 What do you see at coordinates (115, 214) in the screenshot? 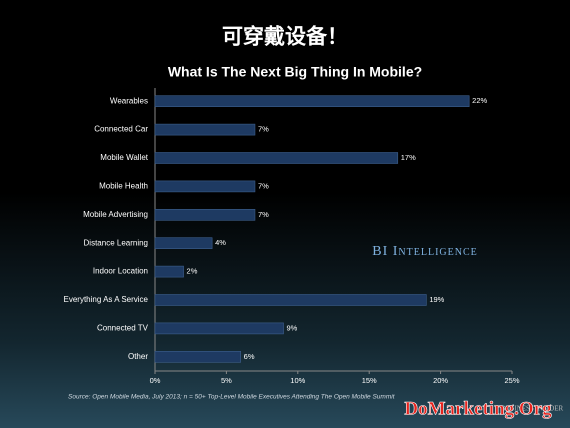
I see `y-tick-label: Mobile Advertising` at bounding box center [115, 214].